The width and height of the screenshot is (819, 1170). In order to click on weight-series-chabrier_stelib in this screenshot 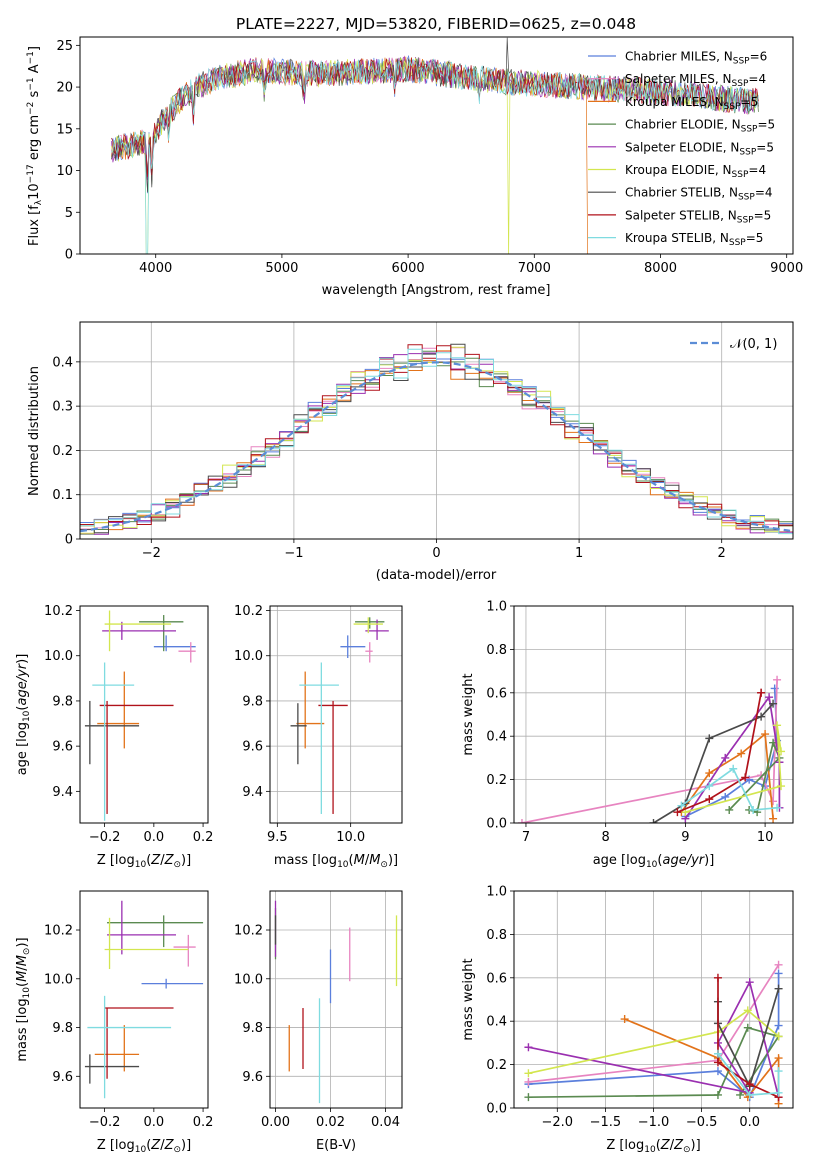, I will do `click(713, 761)`.